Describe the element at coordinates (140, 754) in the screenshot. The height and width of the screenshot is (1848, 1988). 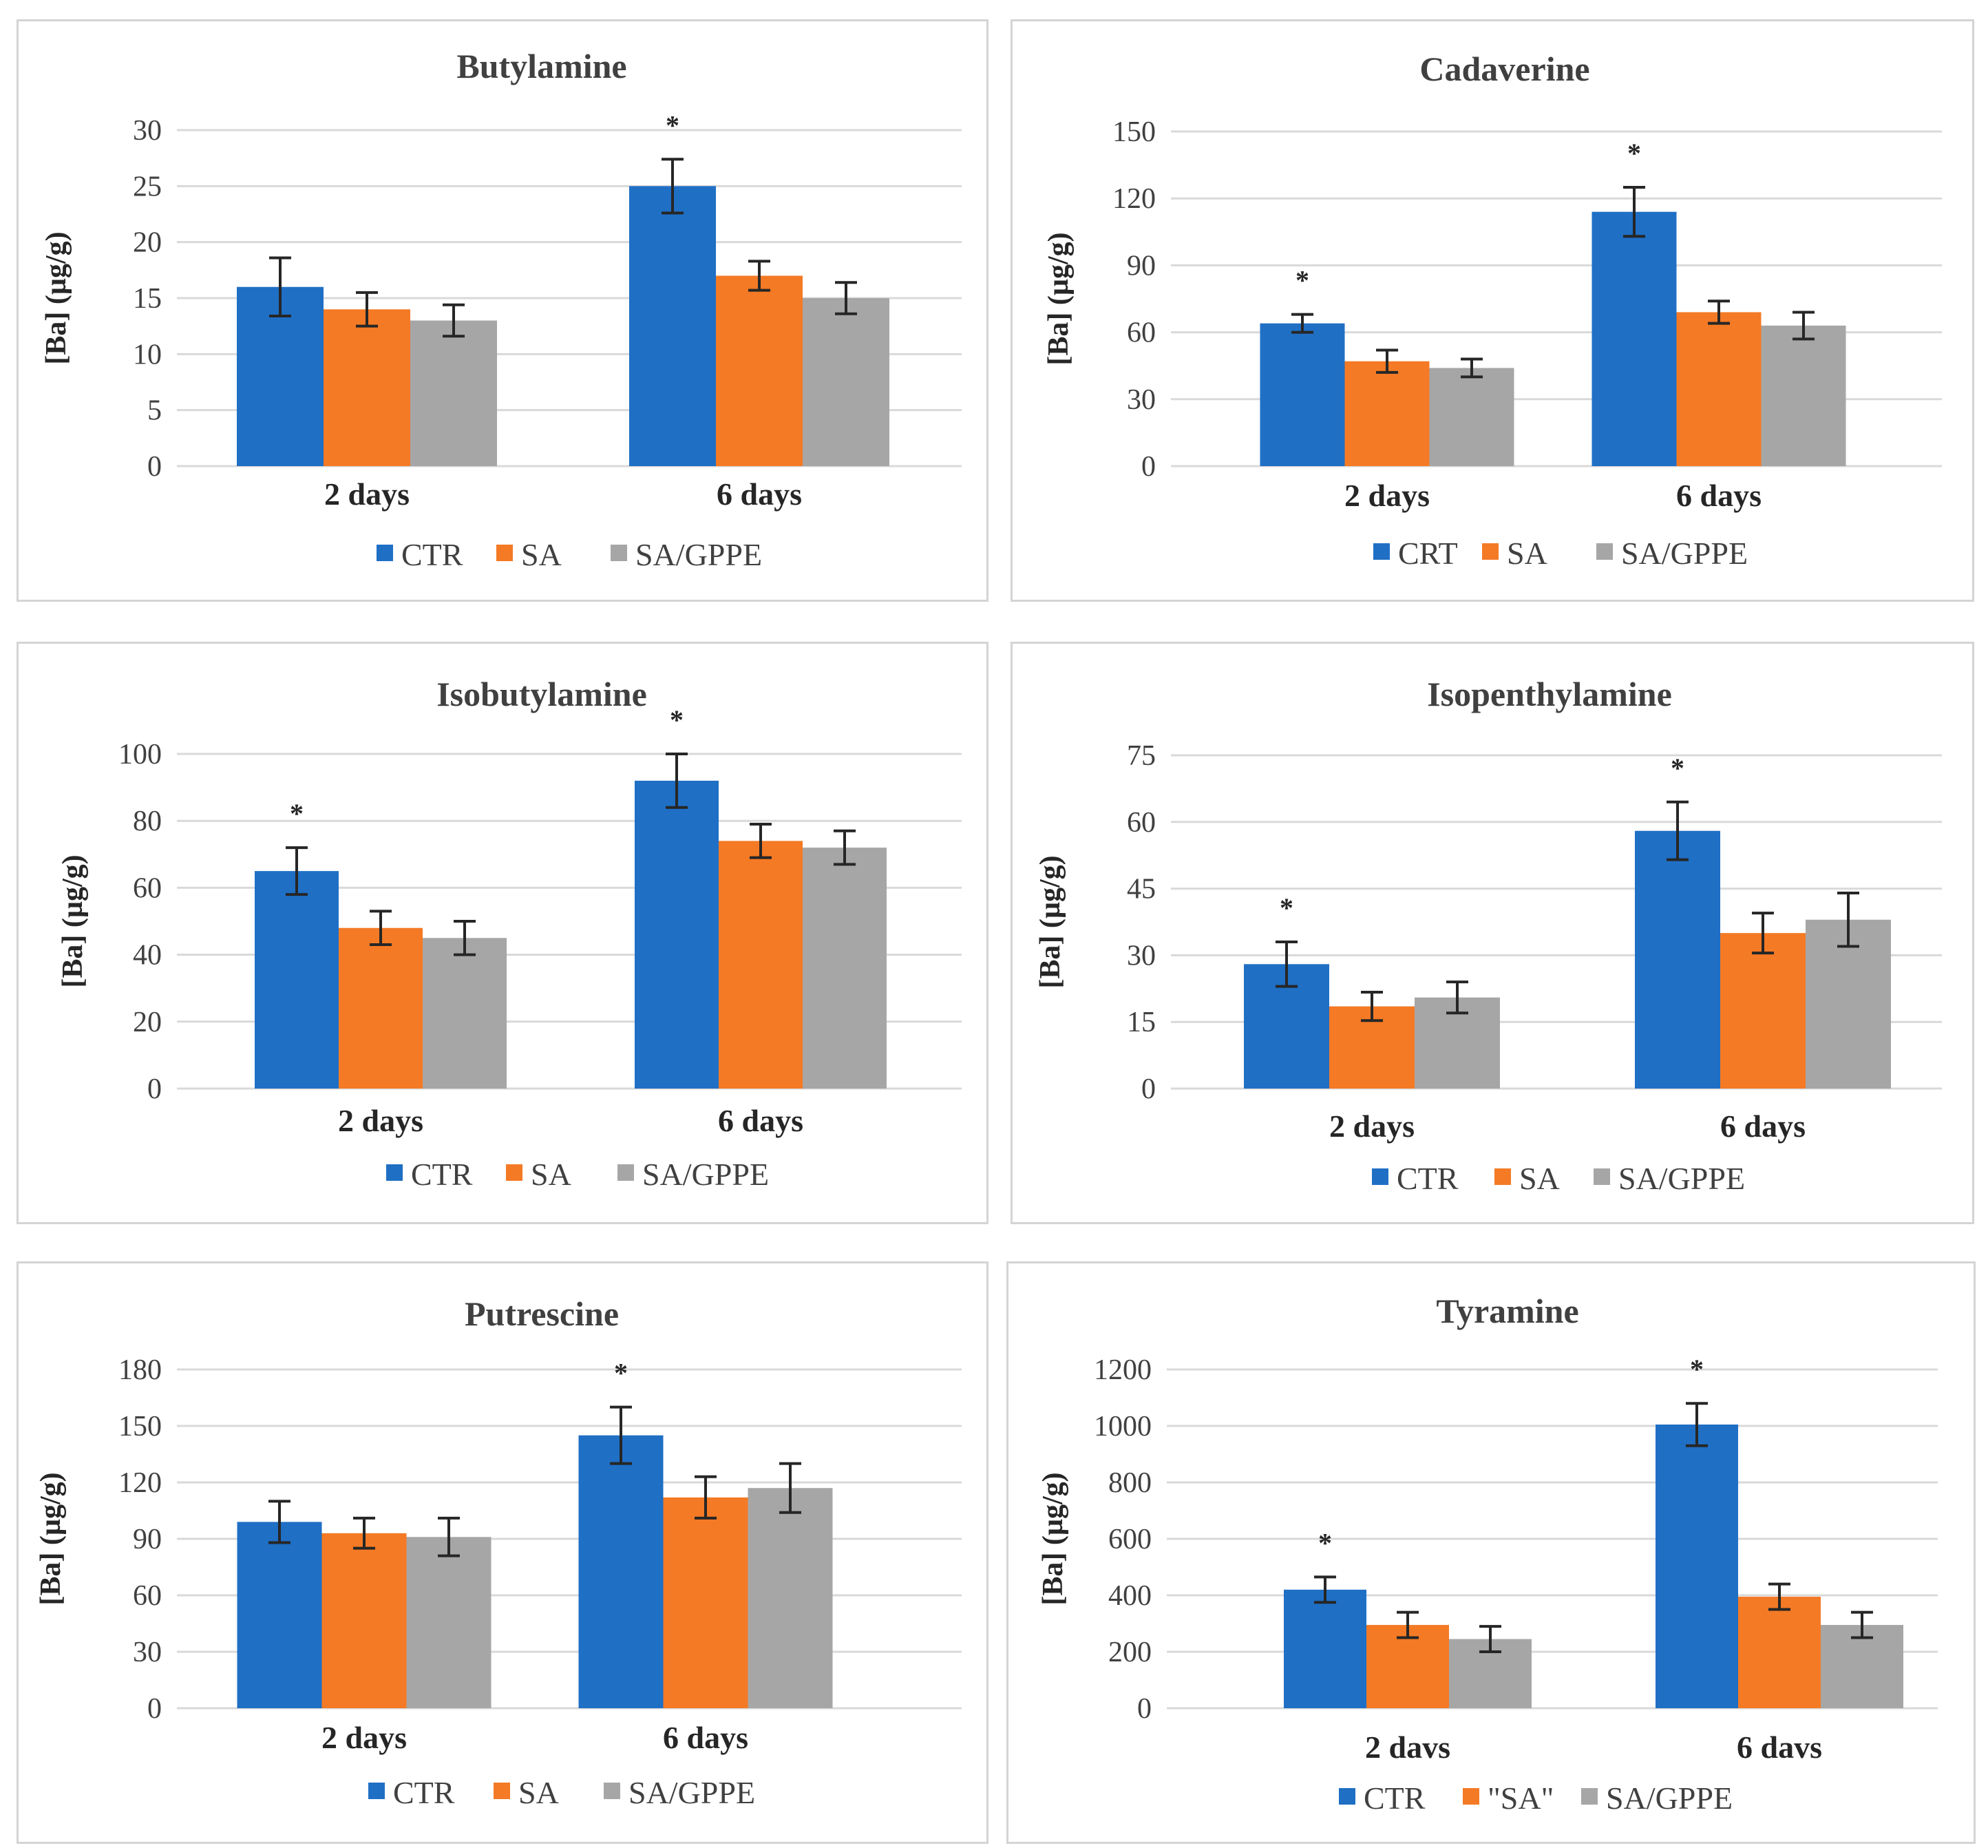
I see `y-tick-label: 100` at that location.